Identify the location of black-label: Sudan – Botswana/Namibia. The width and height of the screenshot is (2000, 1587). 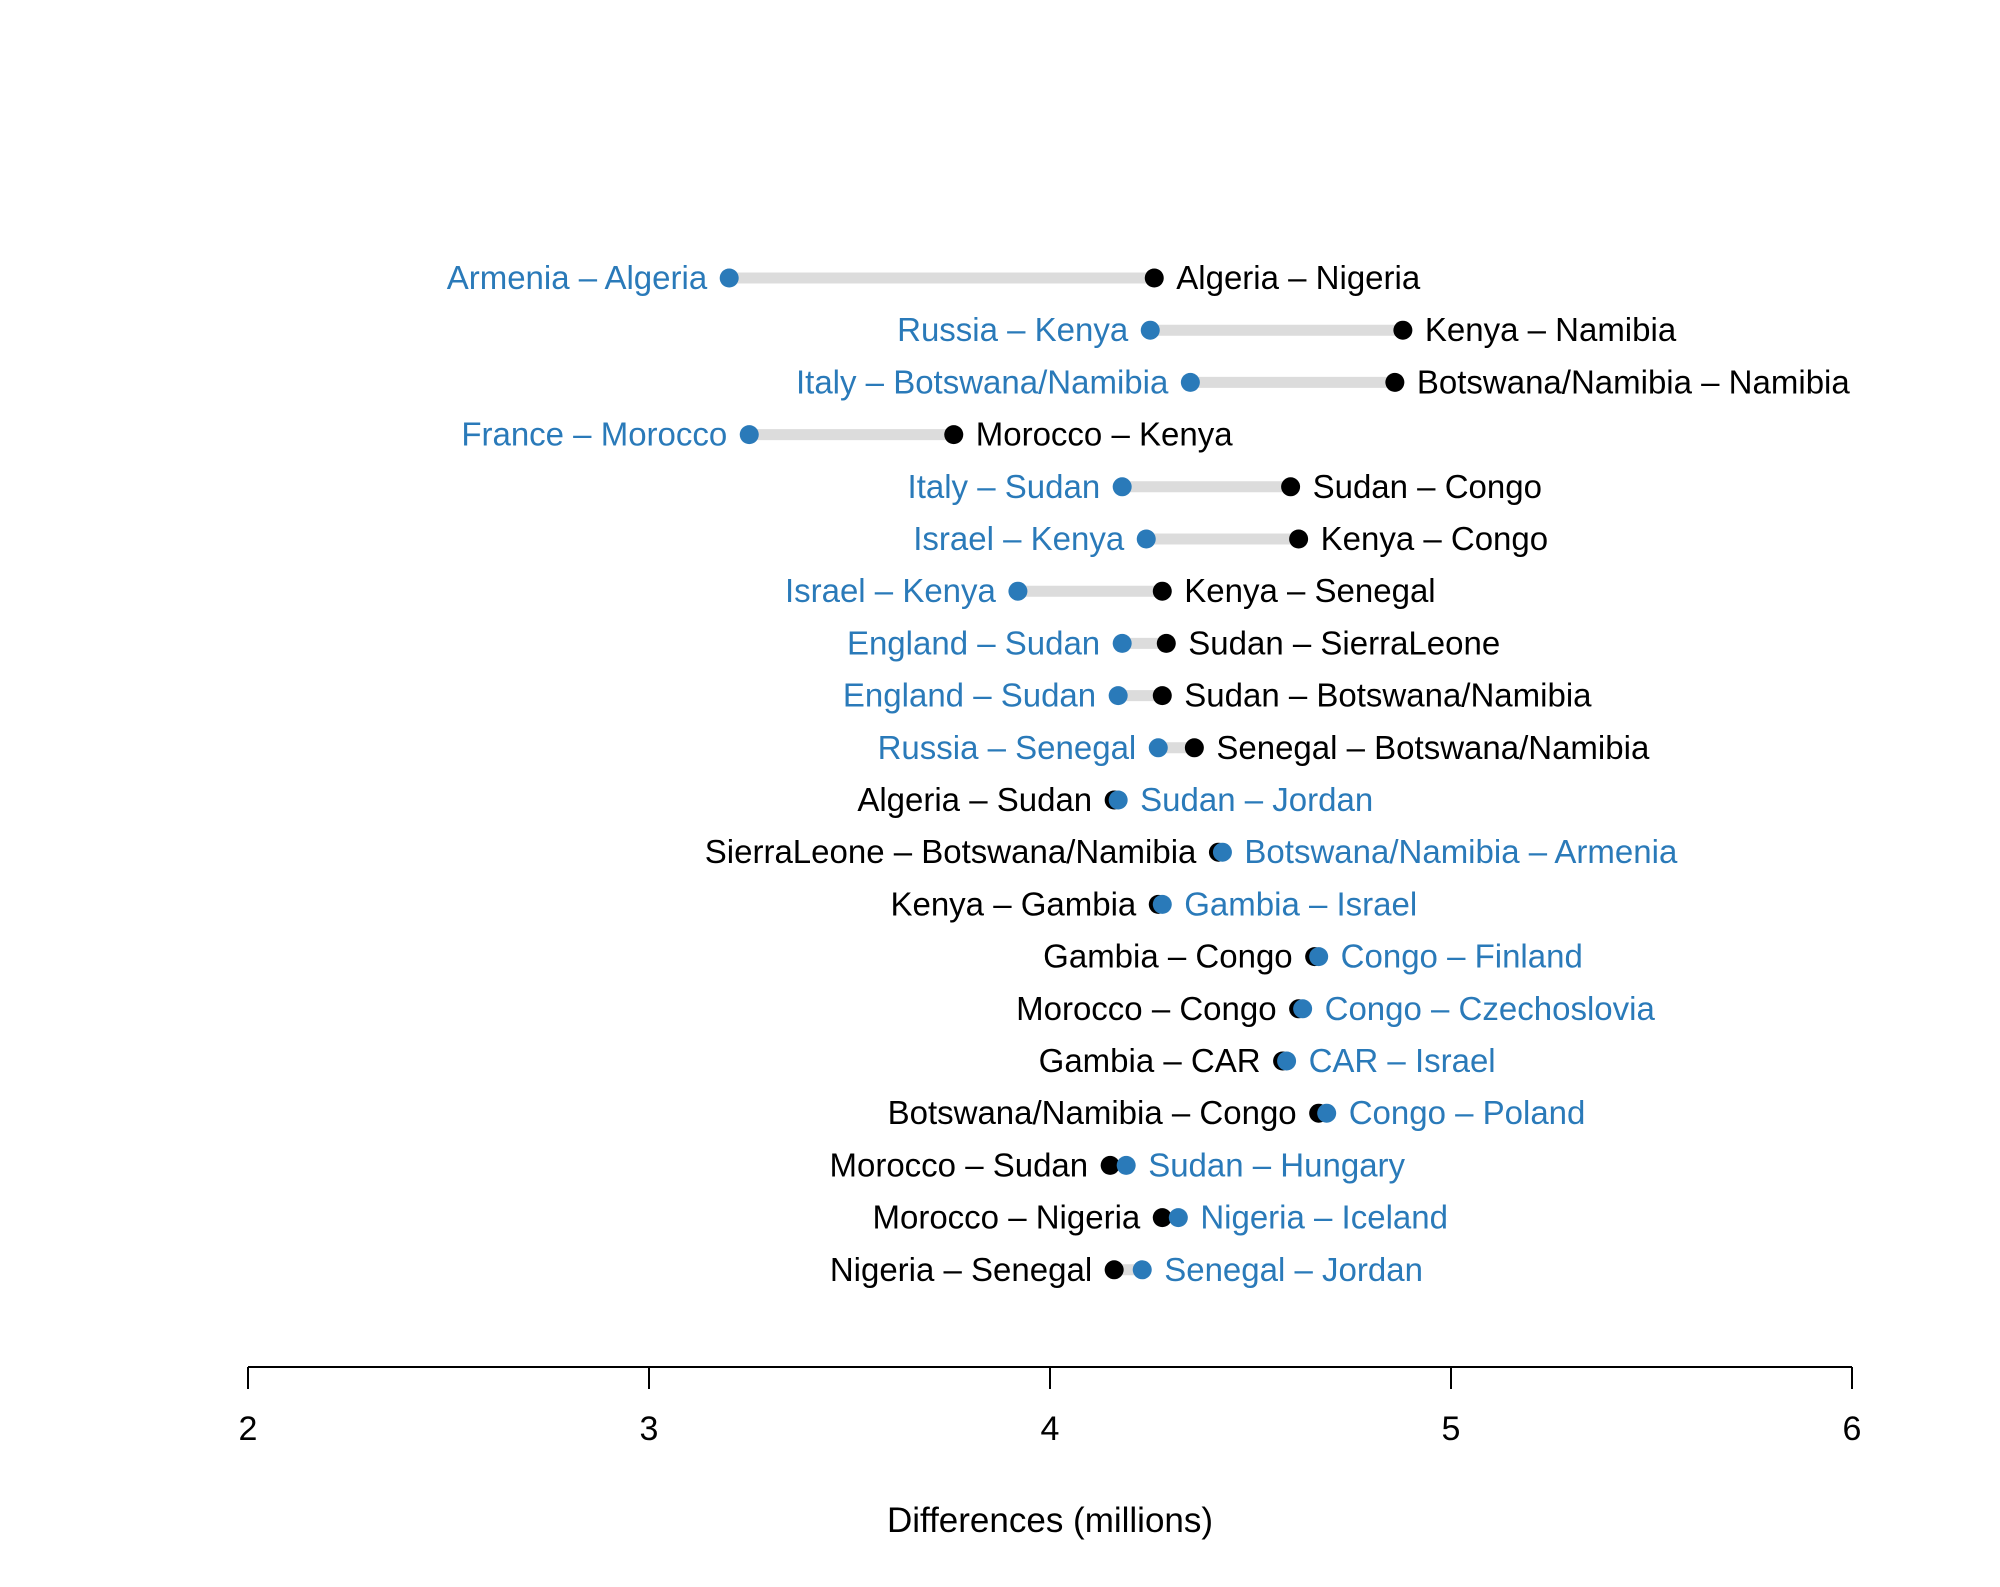
(1388, 695).